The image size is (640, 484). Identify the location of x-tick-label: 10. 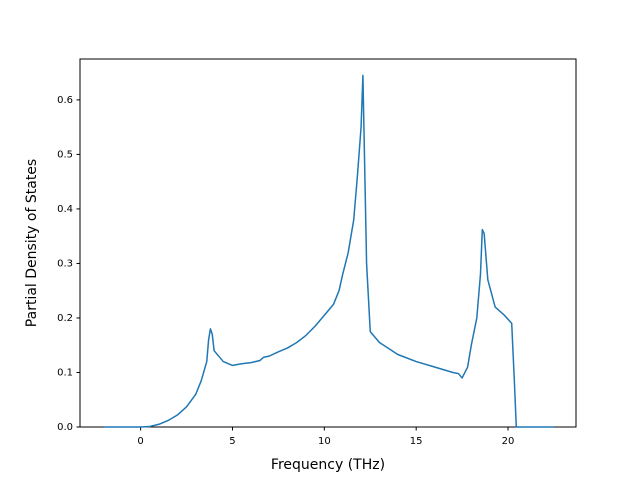
(324, 441).